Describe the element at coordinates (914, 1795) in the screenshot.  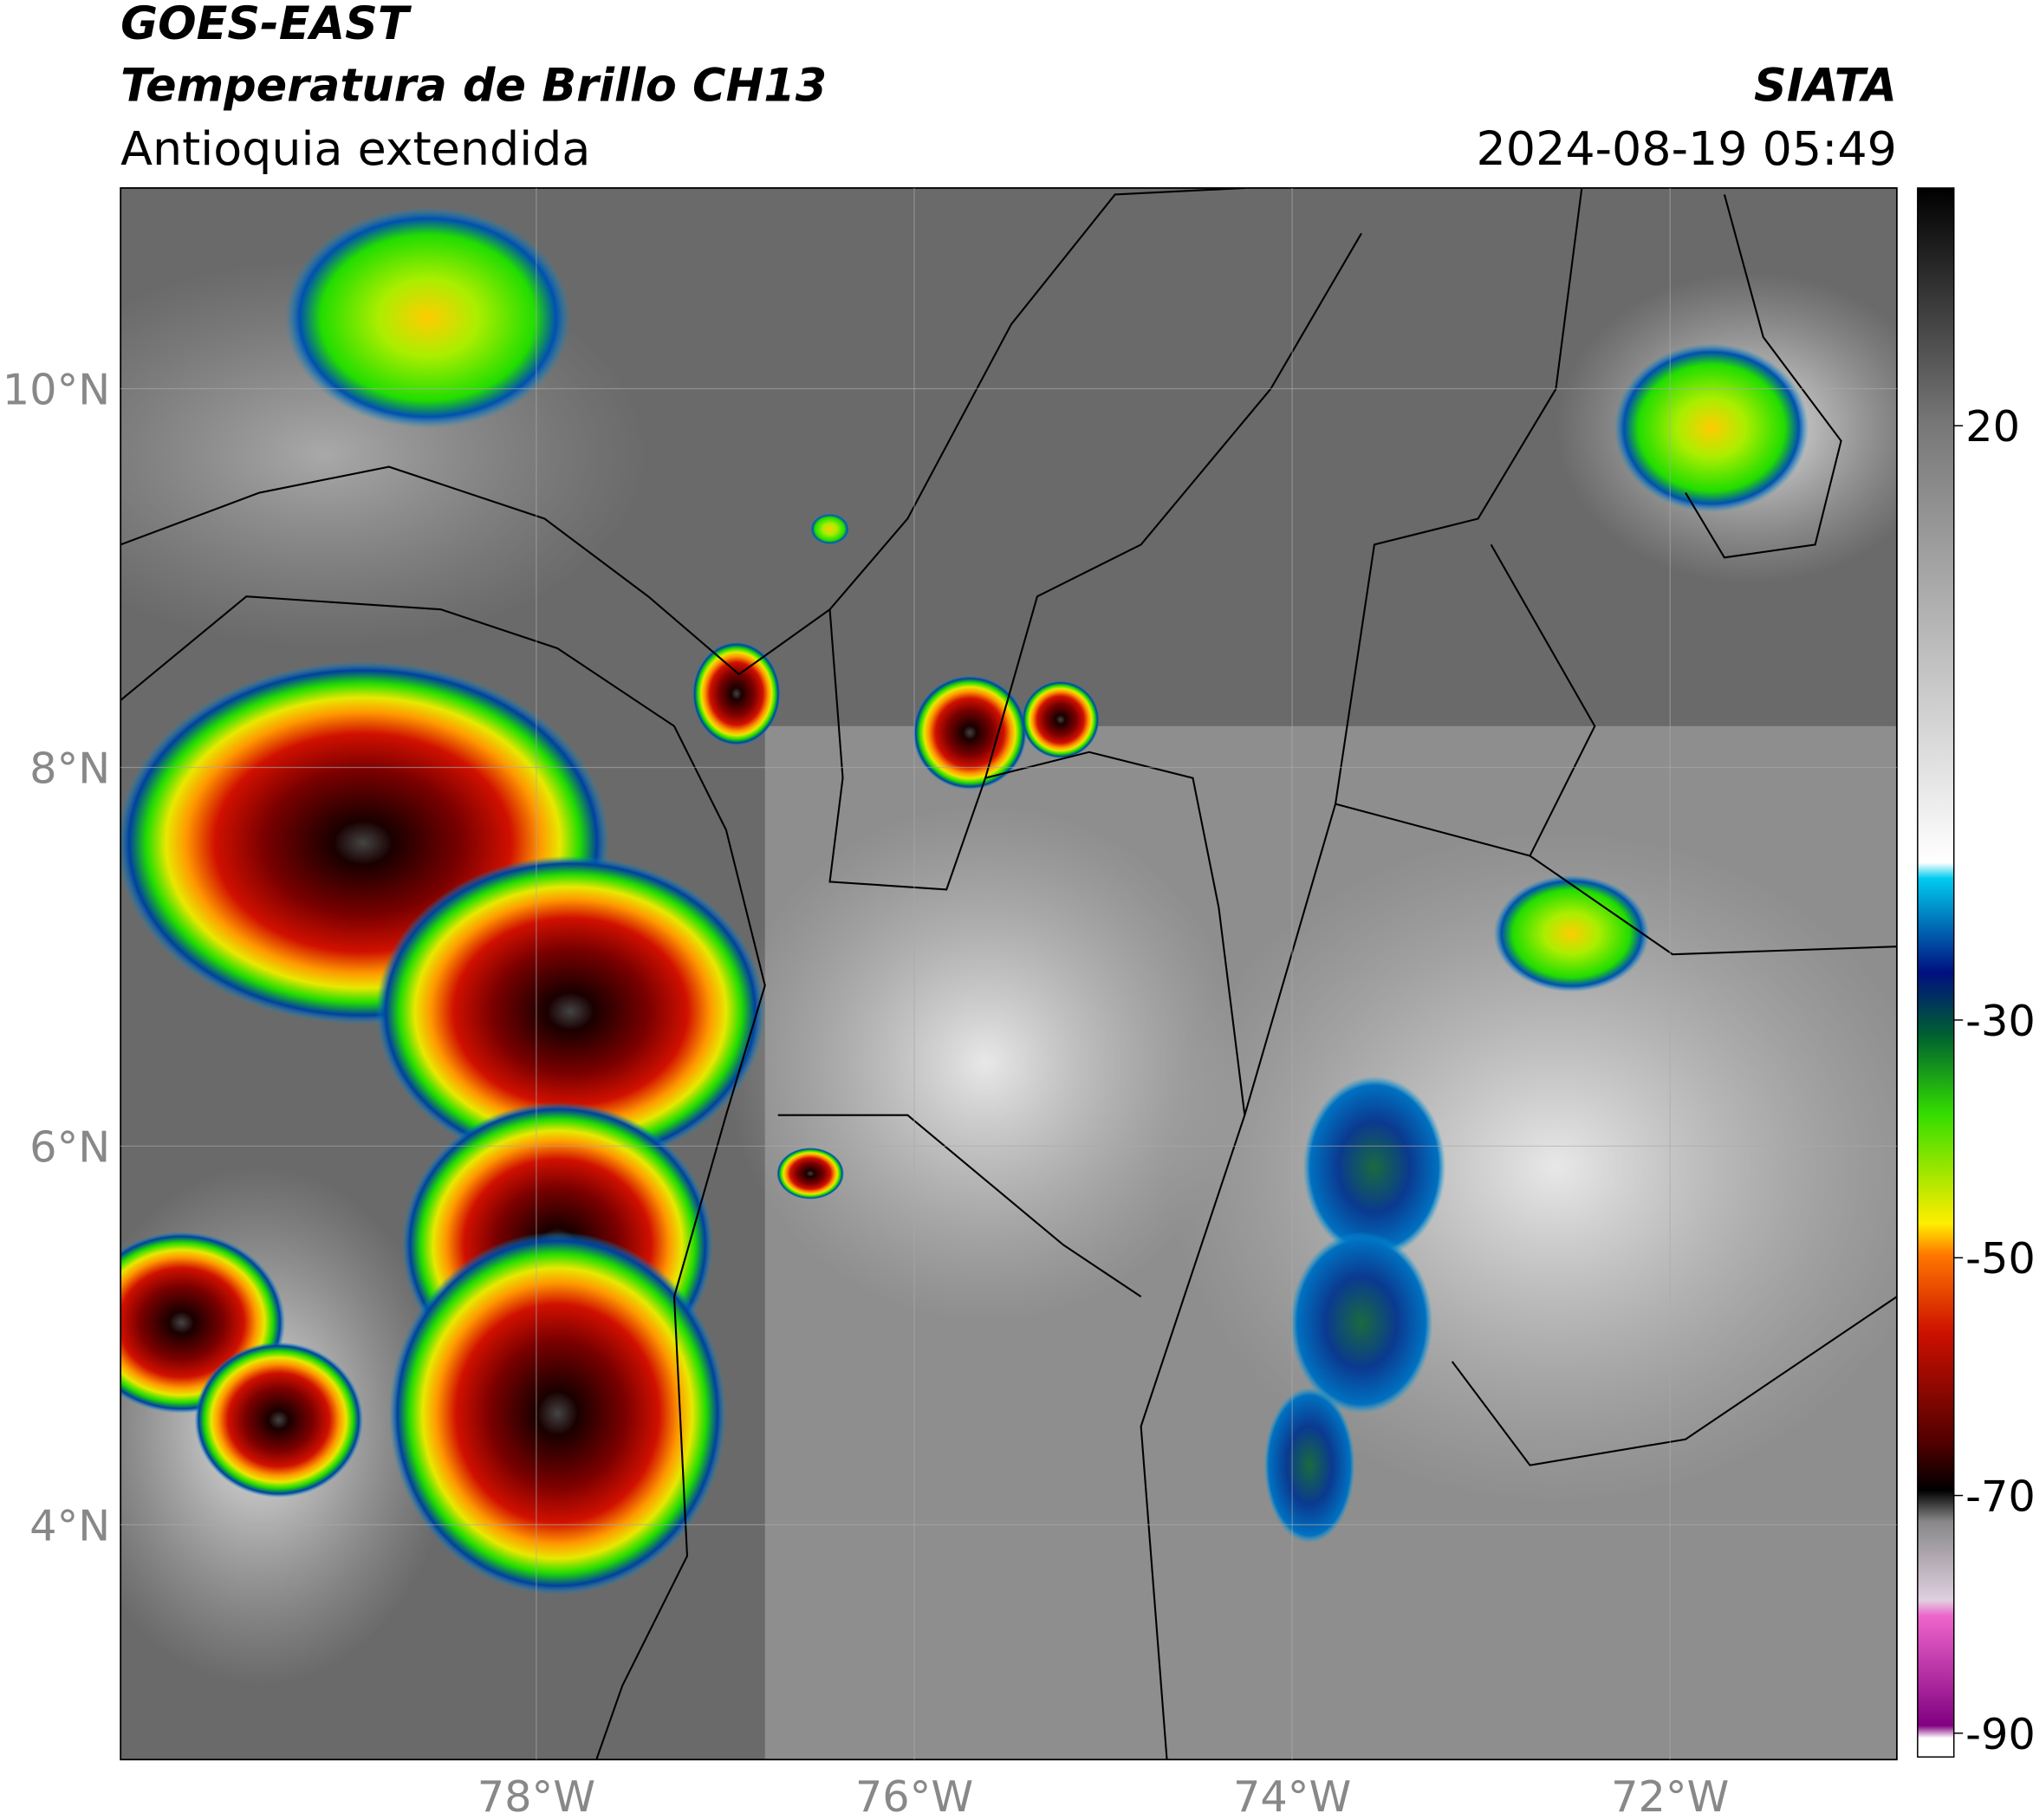
I see `lon-label: 76°W` at that location.